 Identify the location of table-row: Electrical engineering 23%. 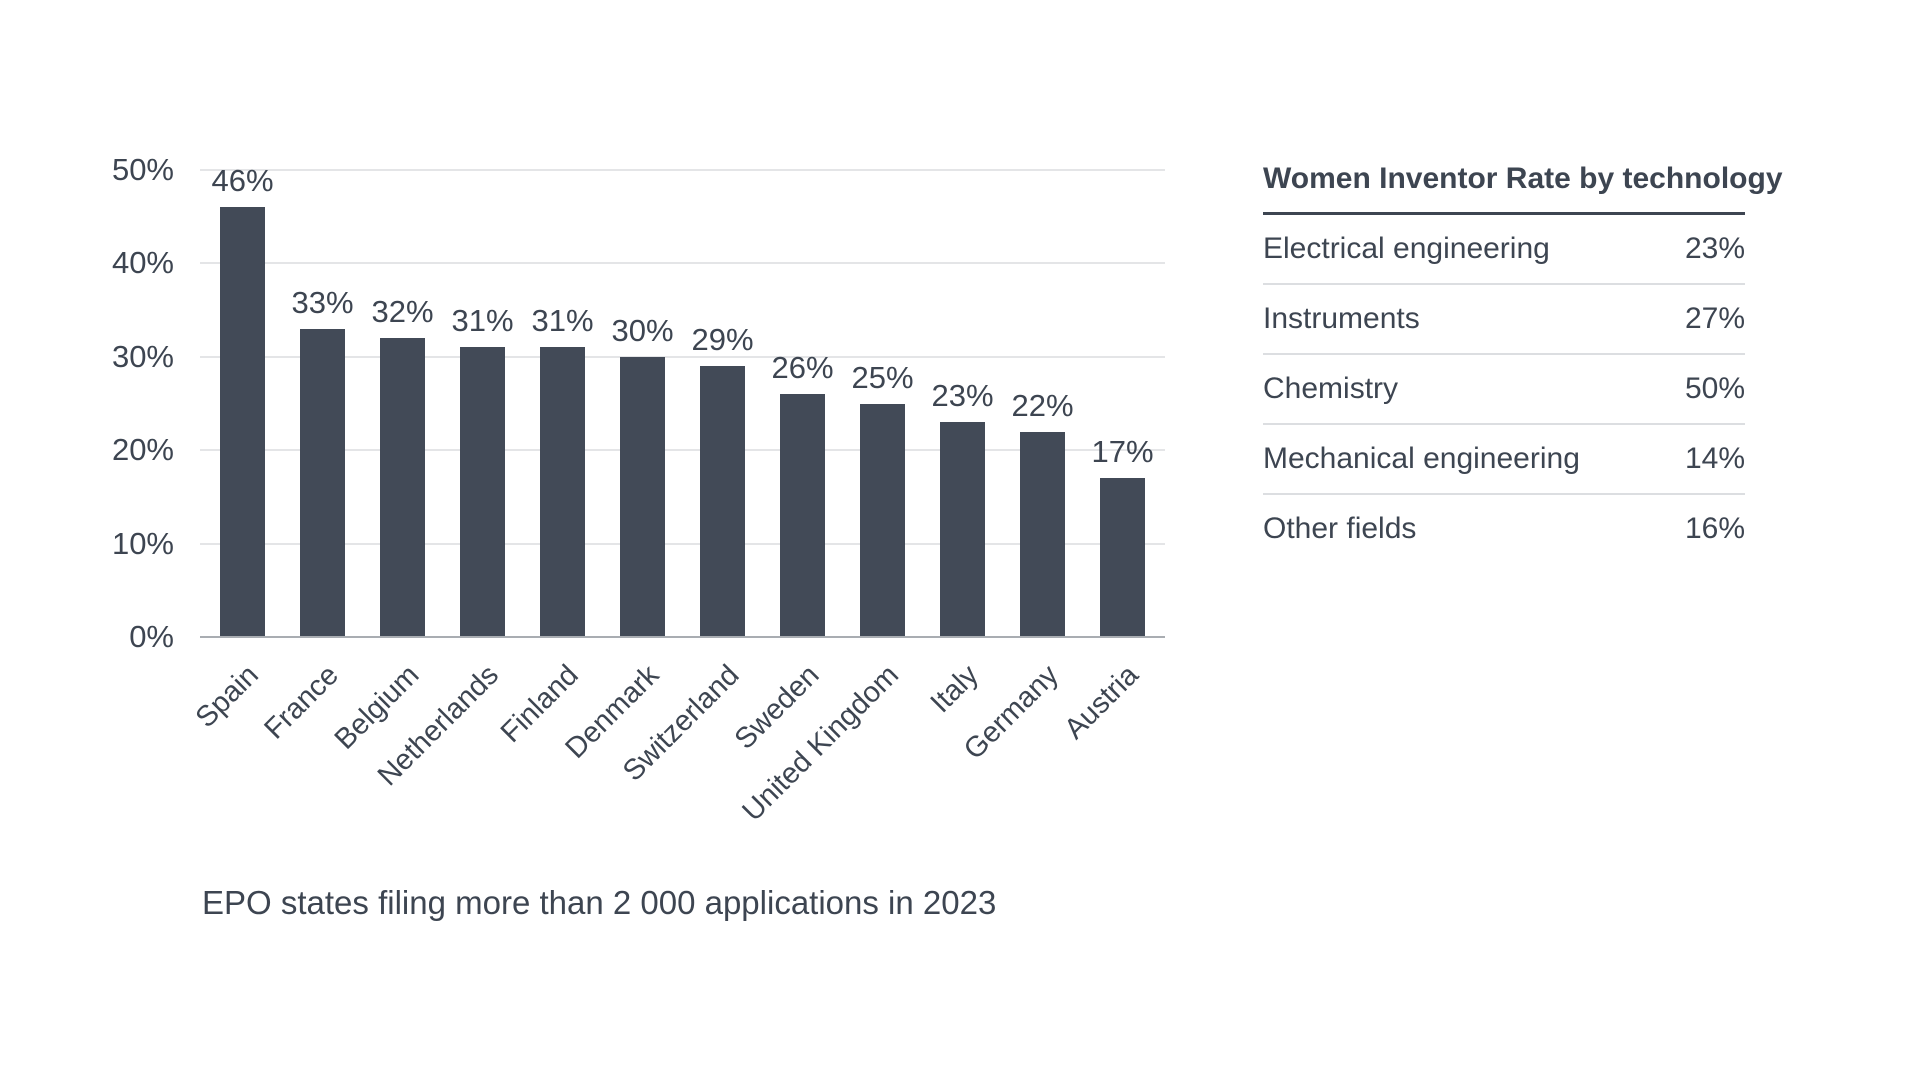
(1504, 250).